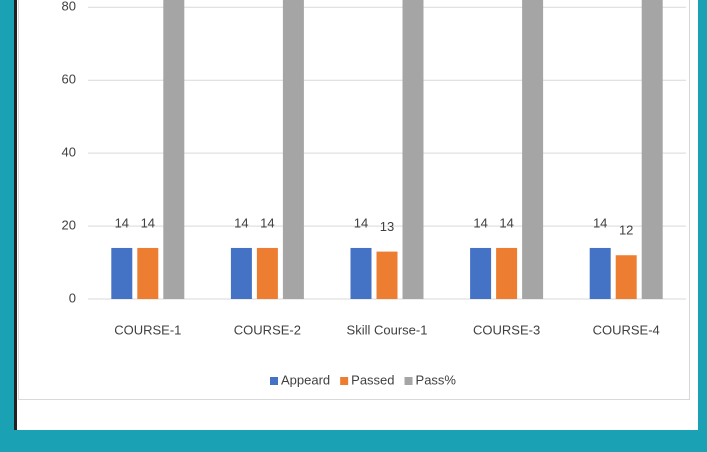 The height and width of the screenshot is (452, 707). Describe the element at coordinates (372, 379) in the screenshot. I see `legend-label: Passed` at that location.